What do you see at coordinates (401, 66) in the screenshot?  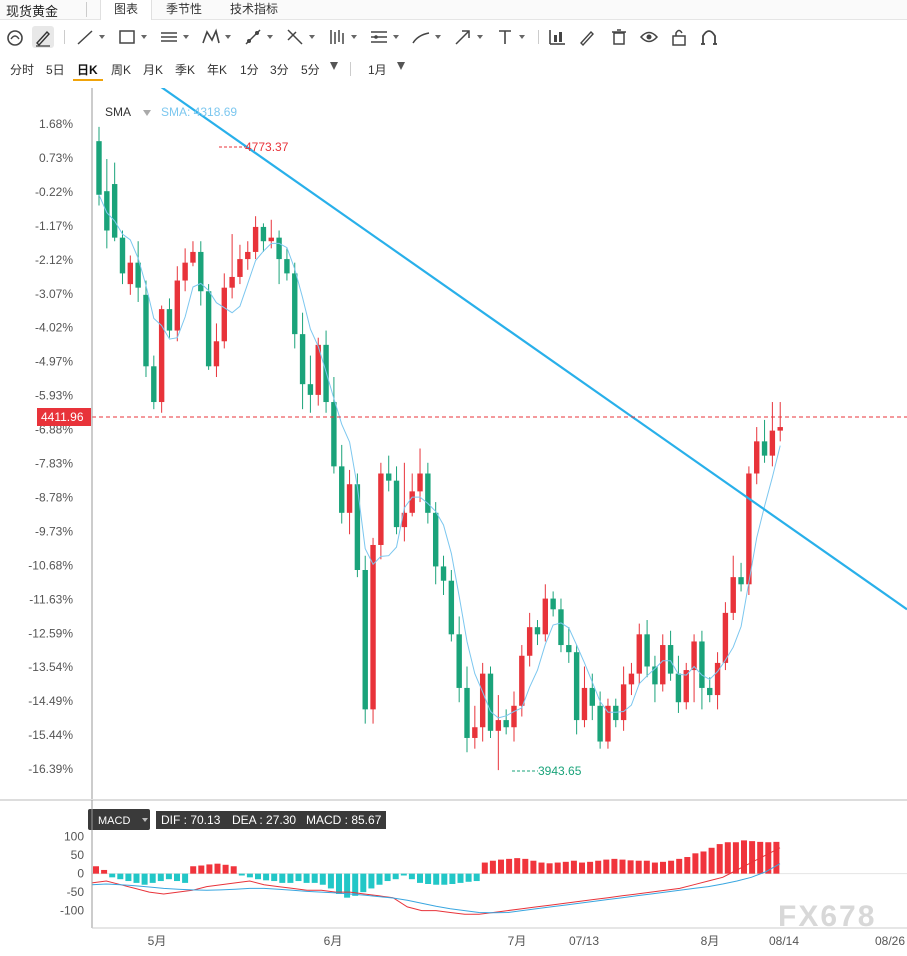 I see `range-dropdown-icon` at bounding box center [401, 66].